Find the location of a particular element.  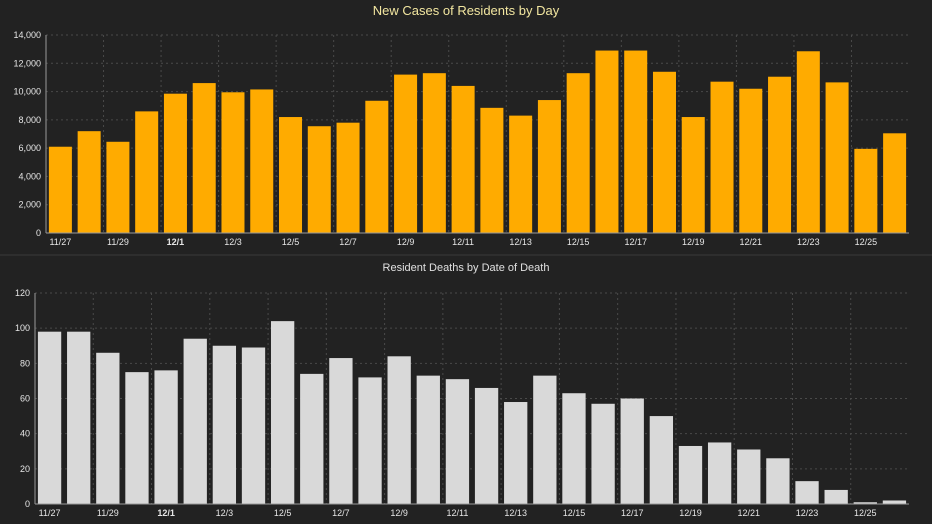

deaths-x-tick-label: 12/13 is located at coordinates (515, 513).